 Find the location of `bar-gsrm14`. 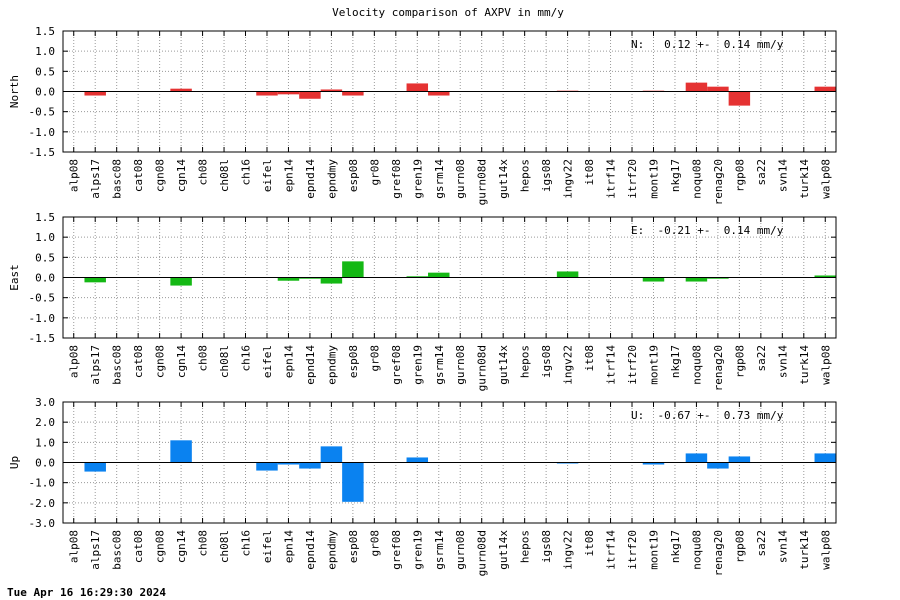

bar-gsrm14 is located at coordinates (439, 275).